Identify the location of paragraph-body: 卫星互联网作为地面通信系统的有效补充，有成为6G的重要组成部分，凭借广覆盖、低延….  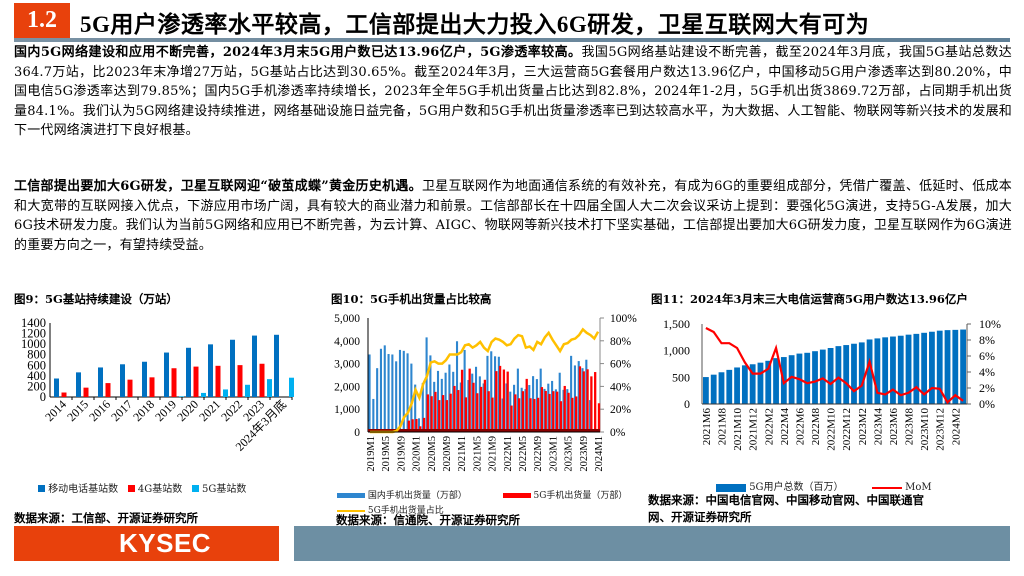
(513, 216).